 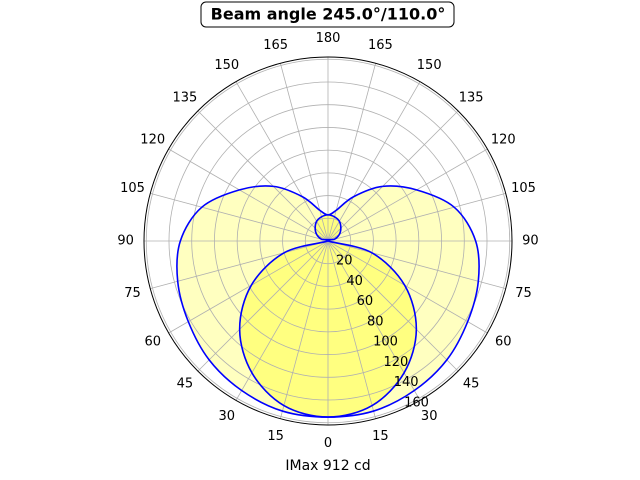 What do you see at coordinates (365, 301) in the screenshot?
I see `radial-tick-label: 60` at bounding box center [365, 301].